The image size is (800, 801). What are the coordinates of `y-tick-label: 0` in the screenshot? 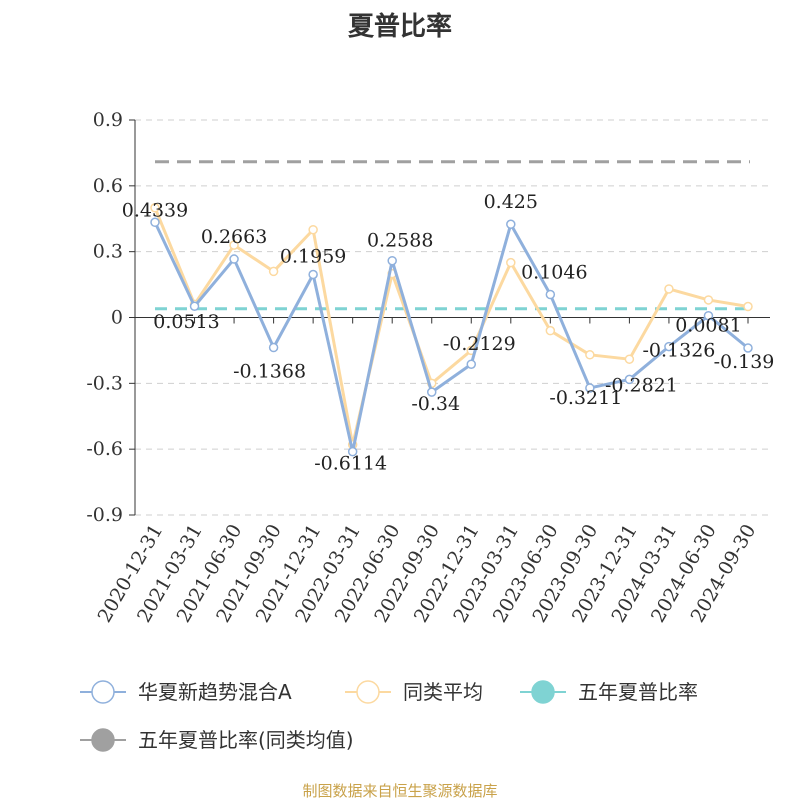 It's located at (117, 318).